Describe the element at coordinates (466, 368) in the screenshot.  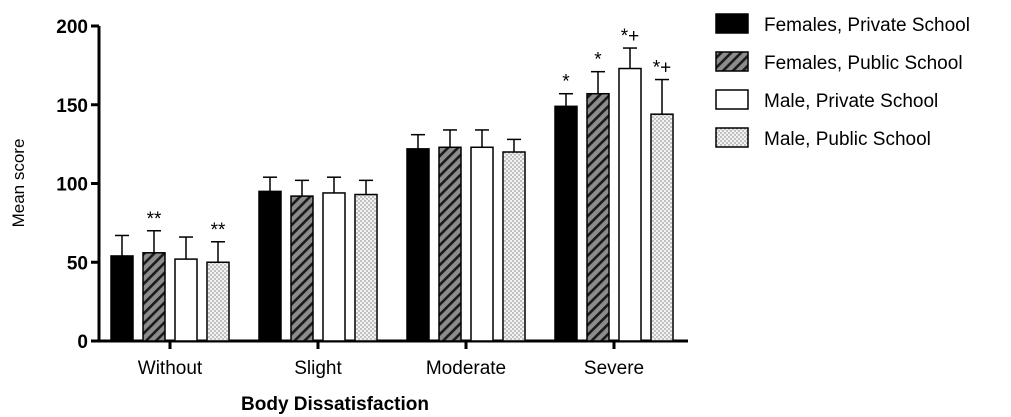
I see `x-tick-label: Moderate` at that location.